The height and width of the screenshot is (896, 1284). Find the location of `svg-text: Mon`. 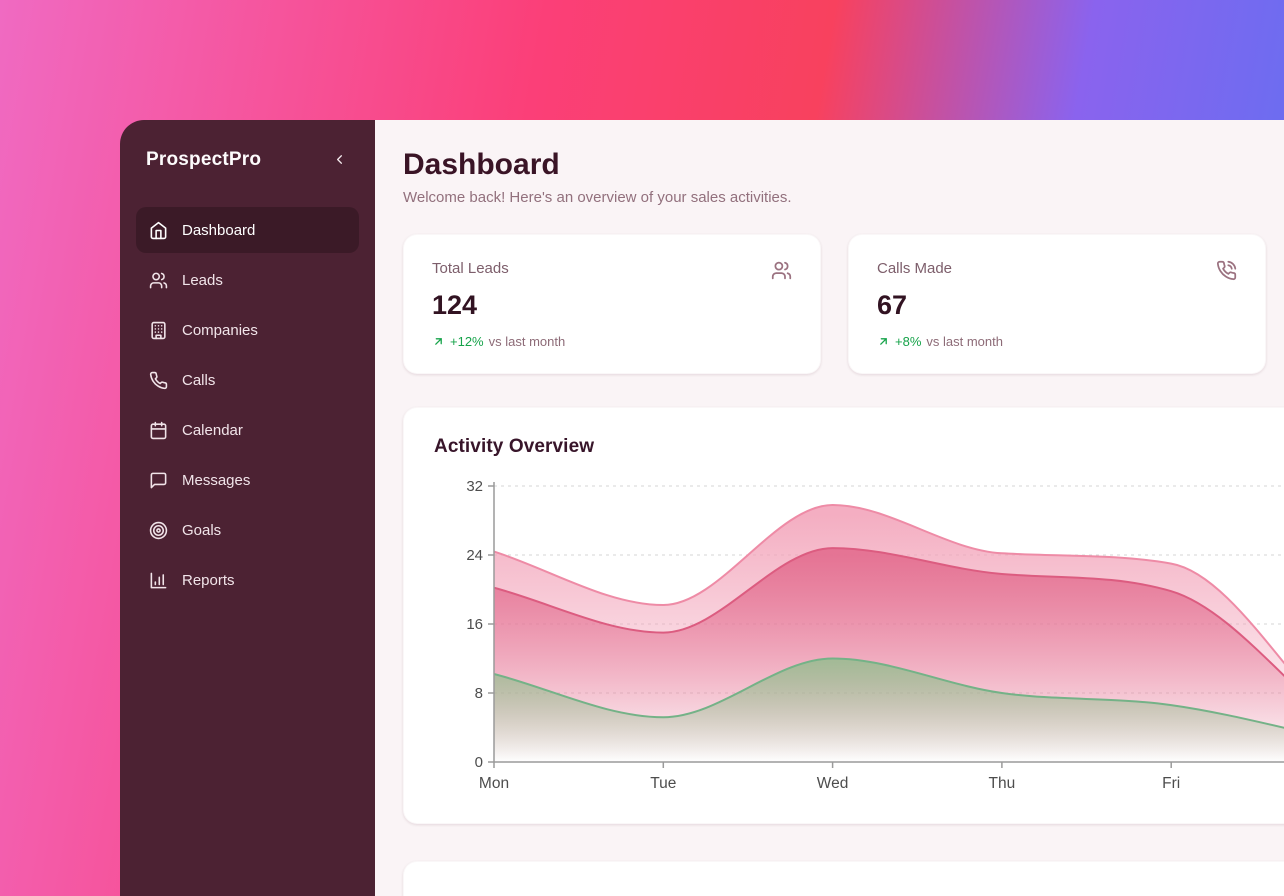

svg-text: Mon is located at coordinates (494, 783).